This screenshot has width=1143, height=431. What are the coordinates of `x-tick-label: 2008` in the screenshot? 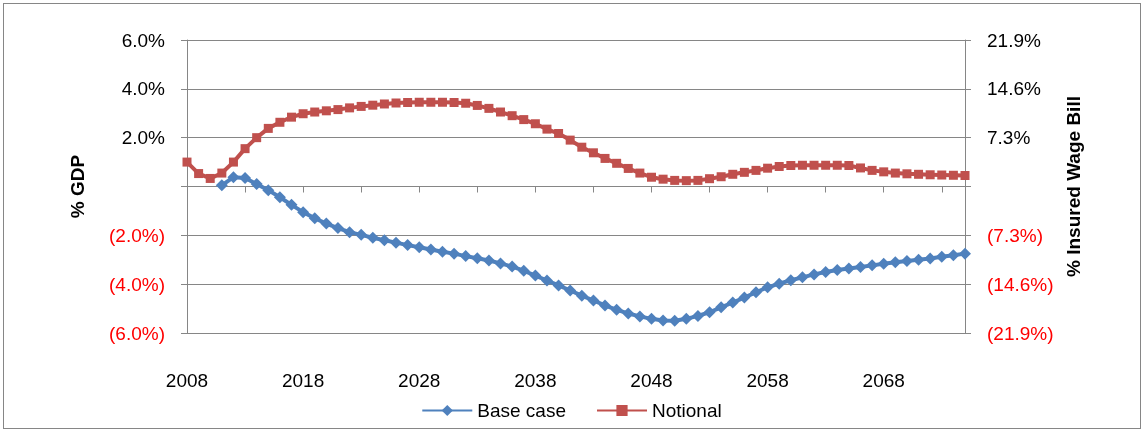 It's located at (187, 380).